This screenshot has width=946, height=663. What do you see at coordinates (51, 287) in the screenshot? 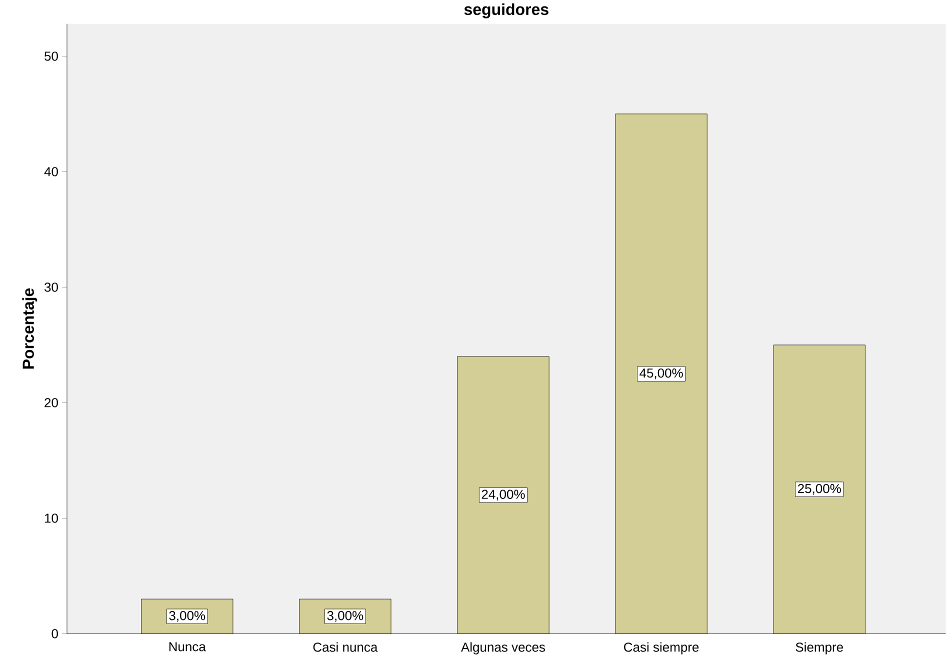
I see `y-tick-label: 30` at bounding box center [51, 287].